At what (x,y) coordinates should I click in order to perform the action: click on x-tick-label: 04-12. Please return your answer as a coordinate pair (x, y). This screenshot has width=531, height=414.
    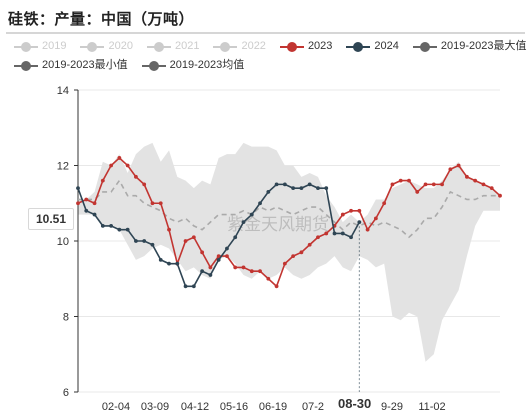
    Looking at the image, I should click on (195, 407).